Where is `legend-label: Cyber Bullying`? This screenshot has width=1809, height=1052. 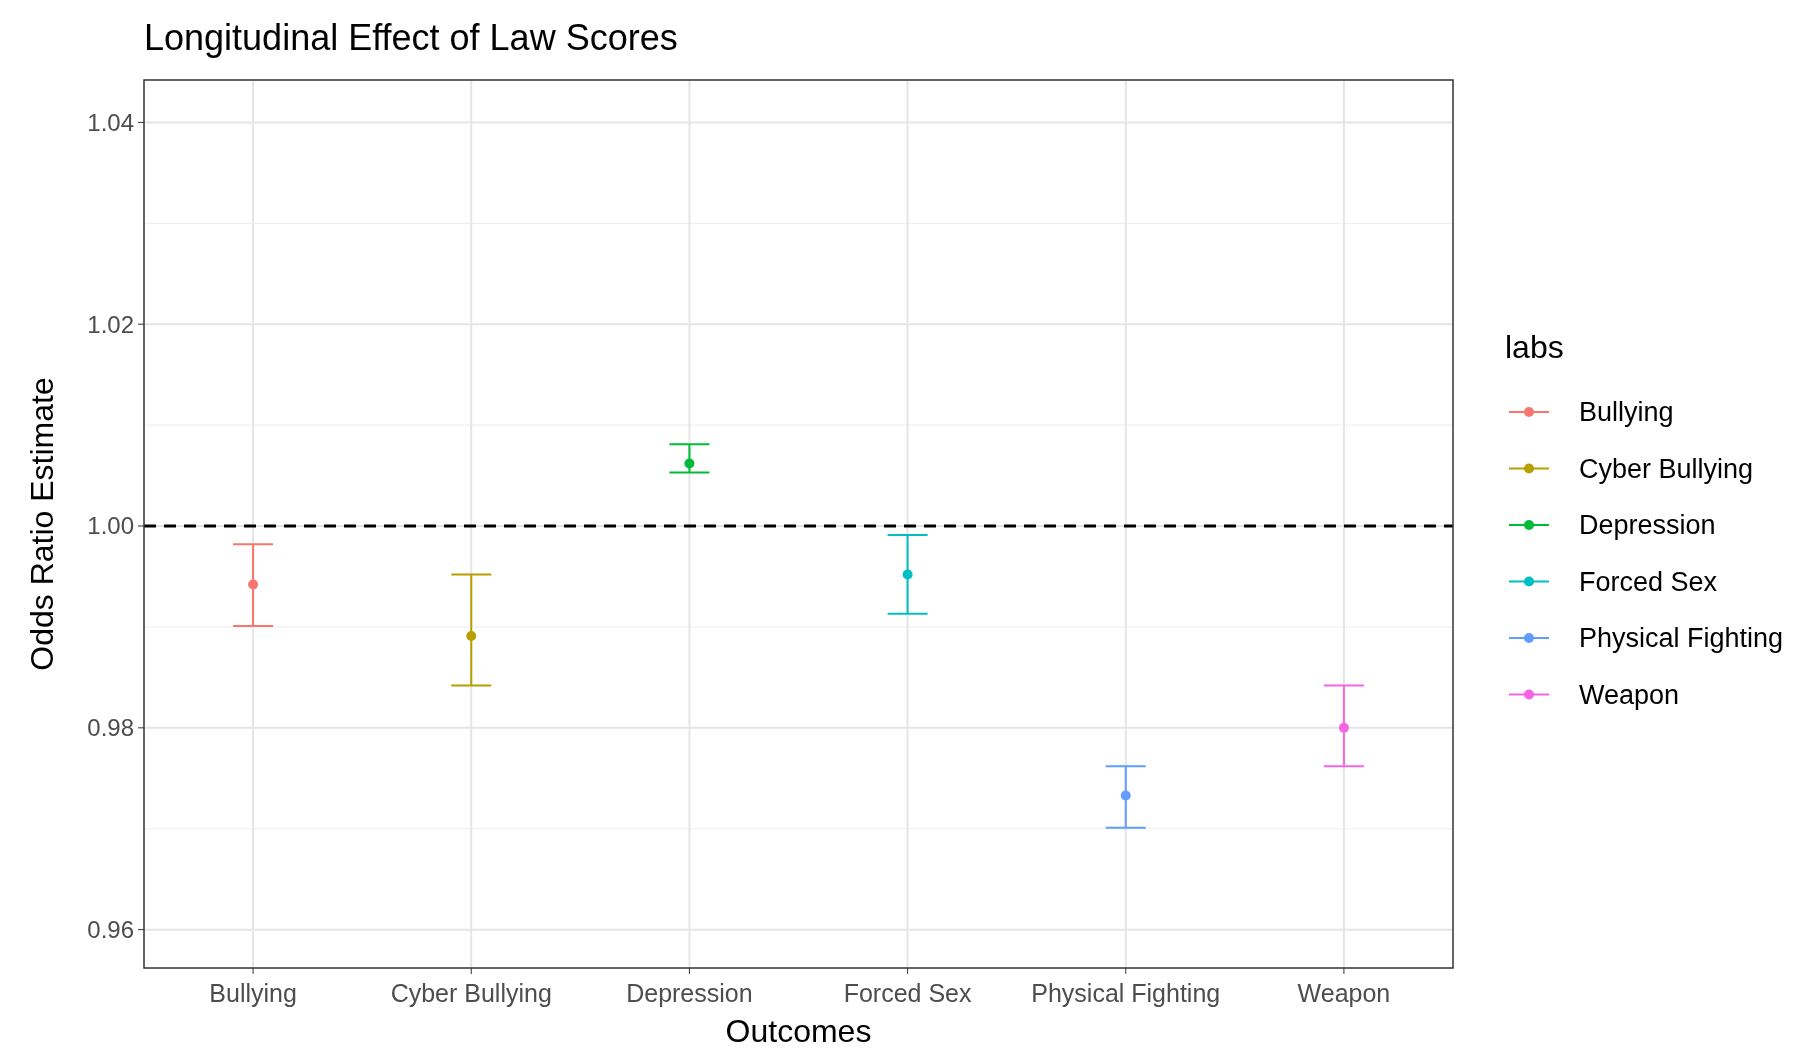
legend-label: Cyber Bullying is located at coordinates (1666, 468).